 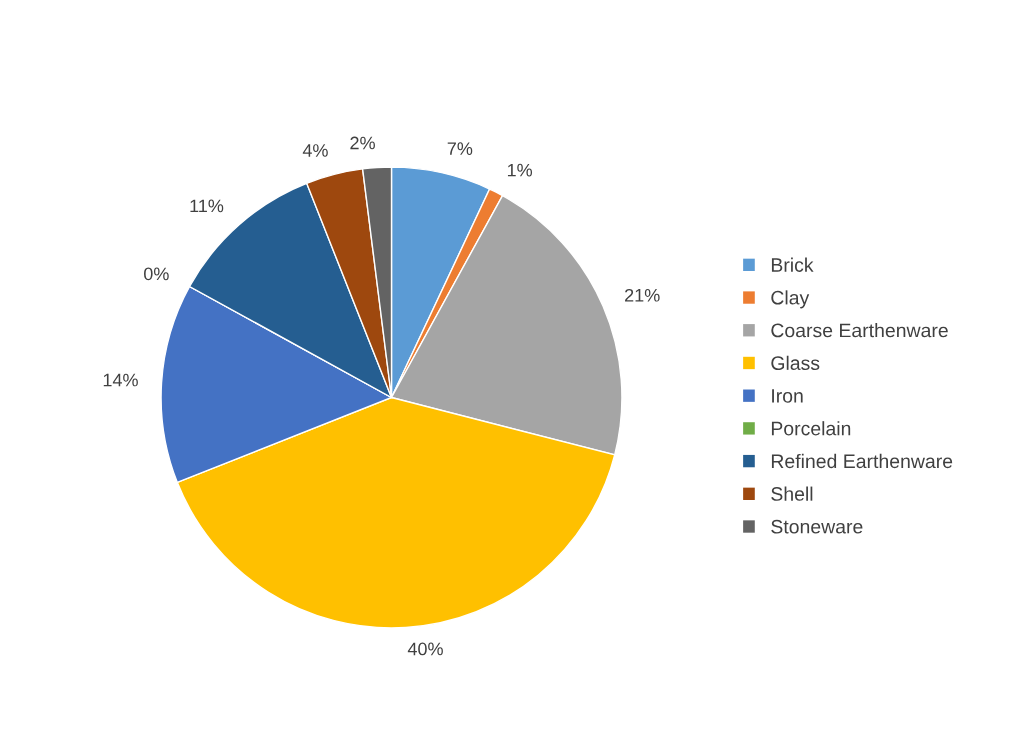 What do you see at coordinates (862, 461) in the screenshot?
I see `legend-label: Refined Earthenware` at bounding box center [862, 461].